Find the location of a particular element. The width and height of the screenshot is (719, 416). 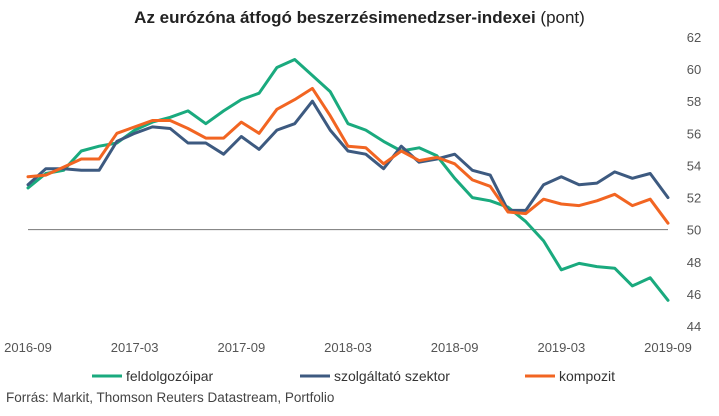

y-tick-label: 52 is located at coordinates (694, 198).